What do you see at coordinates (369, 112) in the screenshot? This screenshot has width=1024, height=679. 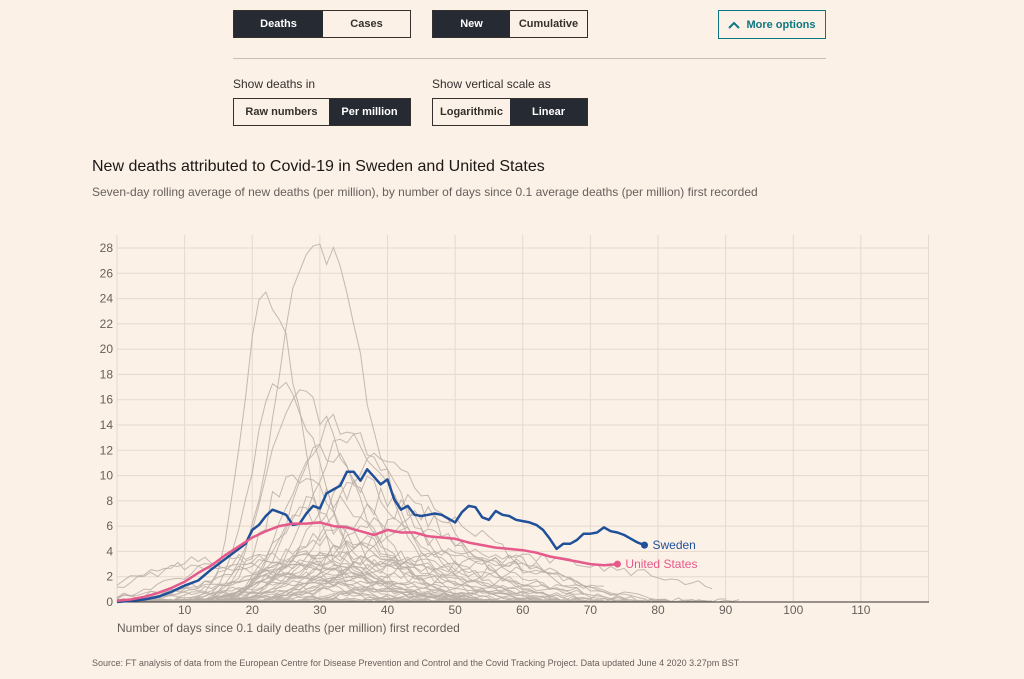 I see `per-million-button: Per million` at bounding box center [369, 112].